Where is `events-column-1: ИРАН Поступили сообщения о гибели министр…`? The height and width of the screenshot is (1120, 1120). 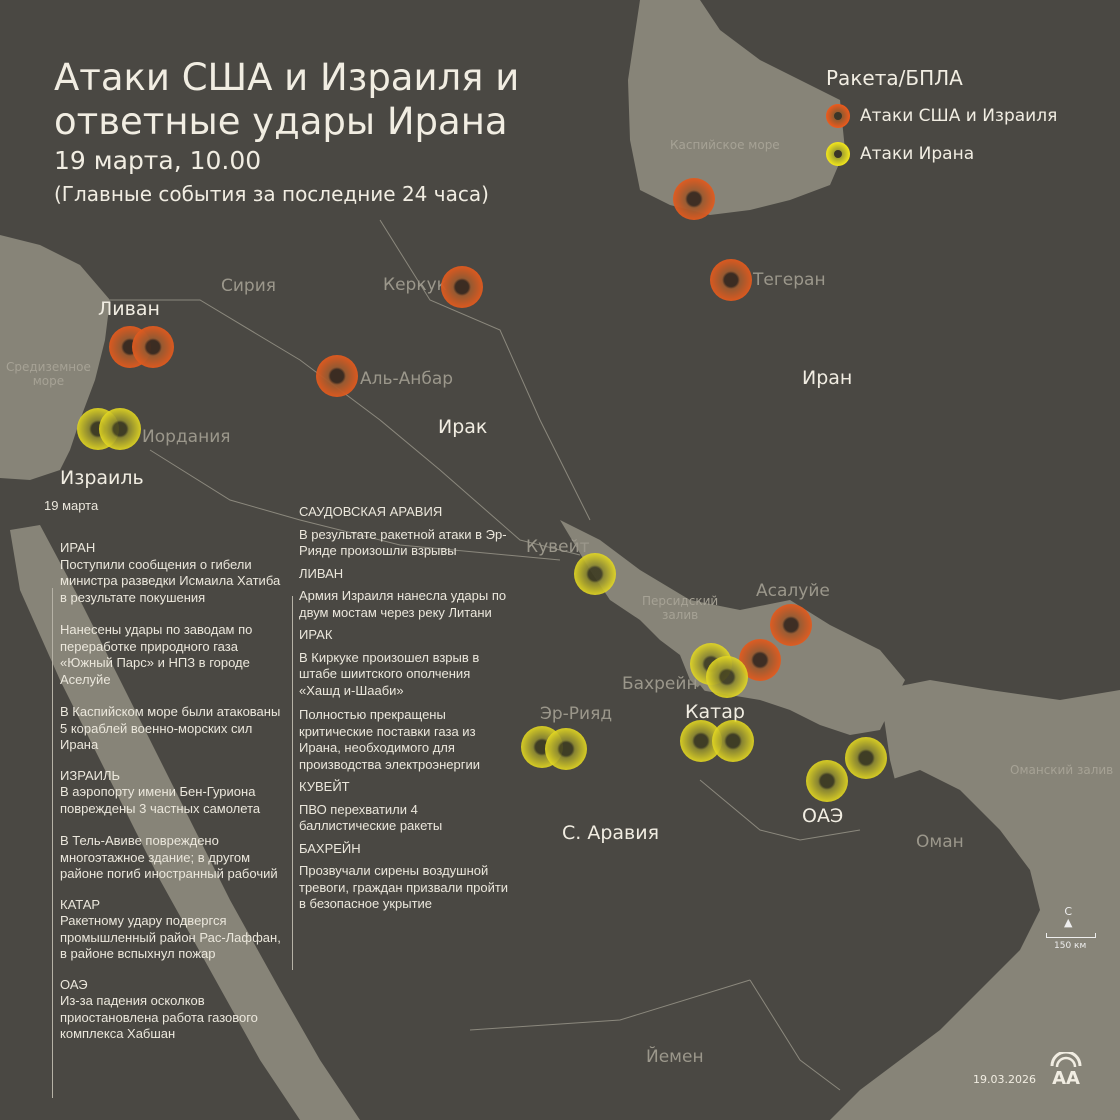
events-column-1: ИРАН Поступили сообщения о гибели министр… is located at coordinates (175, 791).